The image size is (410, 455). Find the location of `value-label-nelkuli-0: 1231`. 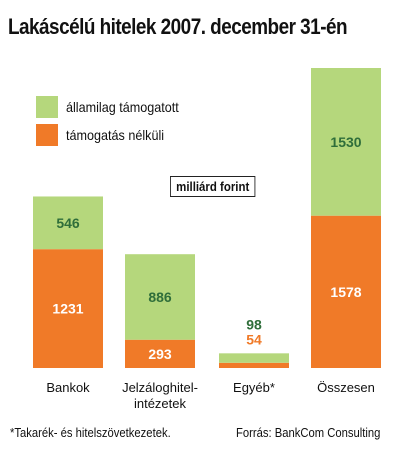

value-label-nelkuli-0: 1231 is located at coordinates (67, 309).